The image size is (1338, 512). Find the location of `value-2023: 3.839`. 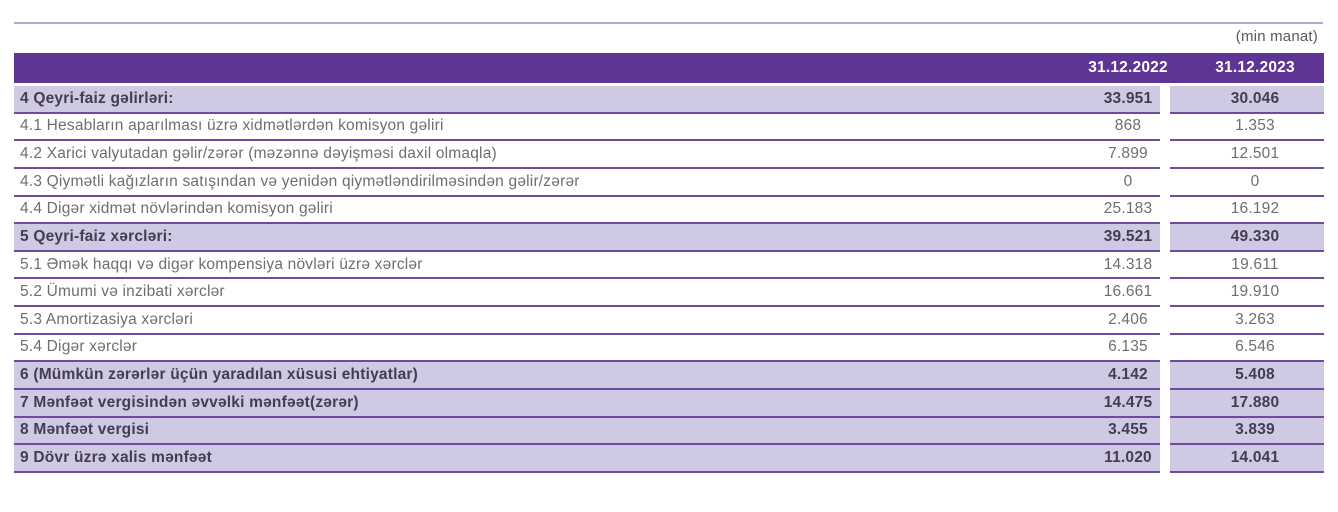

value-2023: 3.839 is located at coordinates (1247, 431).